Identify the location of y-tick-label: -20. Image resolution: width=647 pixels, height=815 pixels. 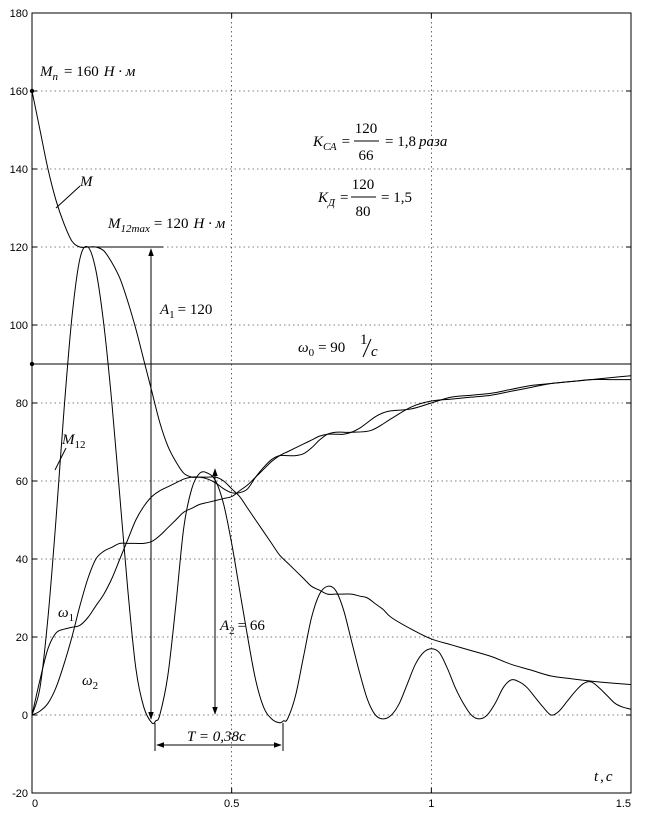
(20, 794).